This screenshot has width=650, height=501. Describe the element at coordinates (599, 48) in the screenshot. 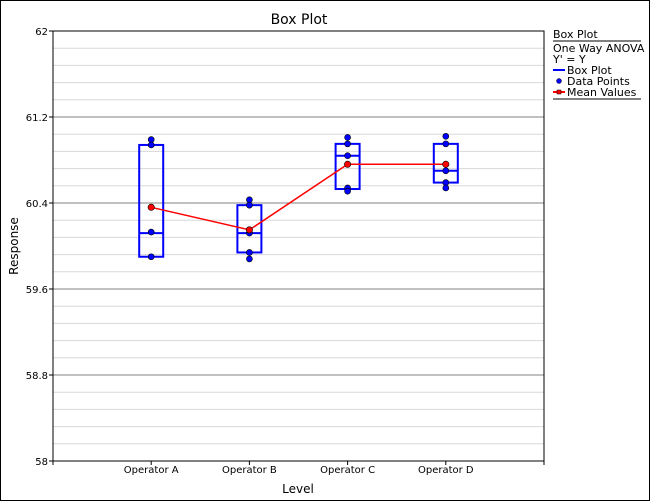

I see `legend-line-1: One Way ANOVA` at that location.